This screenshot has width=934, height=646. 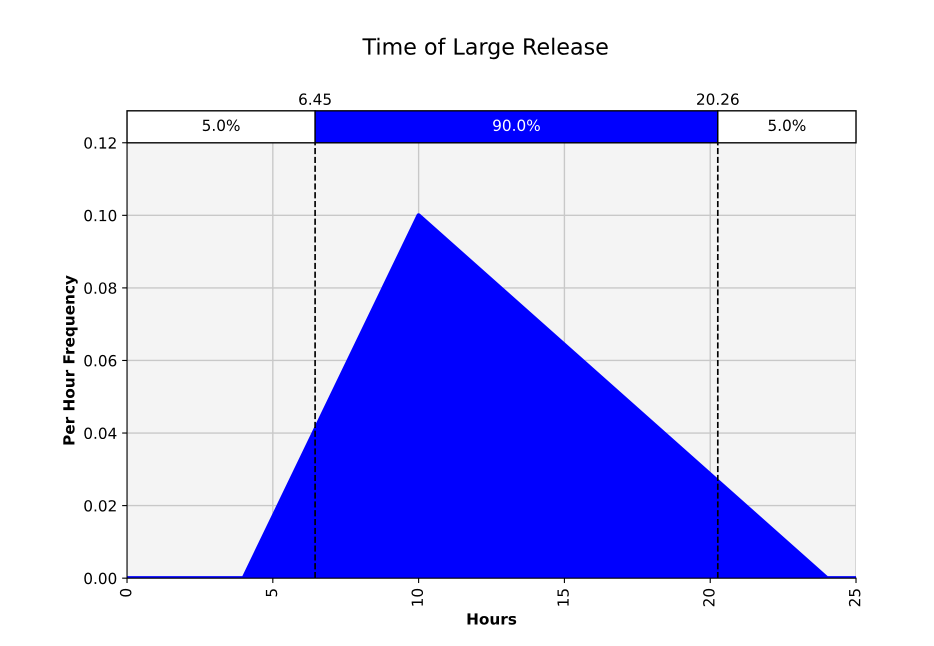 I want to click on x-tick-label: 20, so click(x=709, y=597).